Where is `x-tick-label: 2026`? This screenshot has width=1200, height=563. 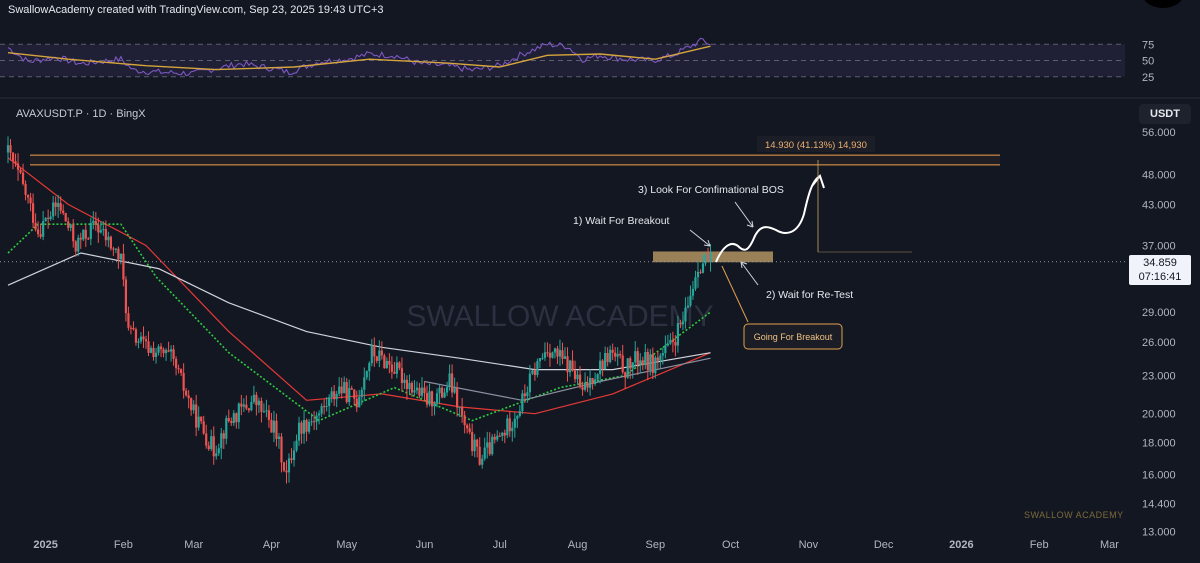
x-tick-label: 2026 is located at coordinates (961, 545).